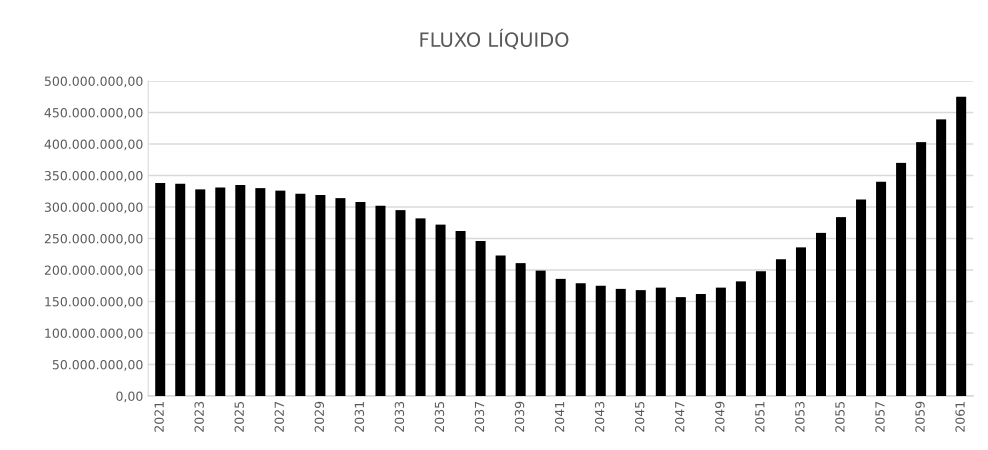 The height and width of the screenshot is (450, 988). Describe the element at coordinates (800, 417) in the screenshot. I see `x-tick-label: 2053` at that location.